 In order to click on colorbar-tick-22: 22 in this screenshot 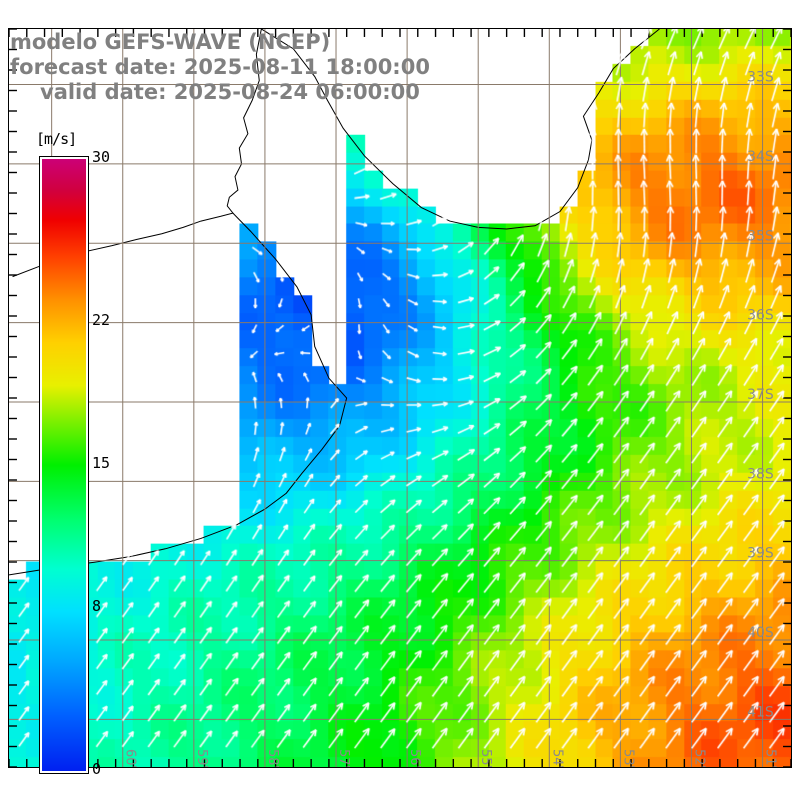, I will do `click(101, 320)`.